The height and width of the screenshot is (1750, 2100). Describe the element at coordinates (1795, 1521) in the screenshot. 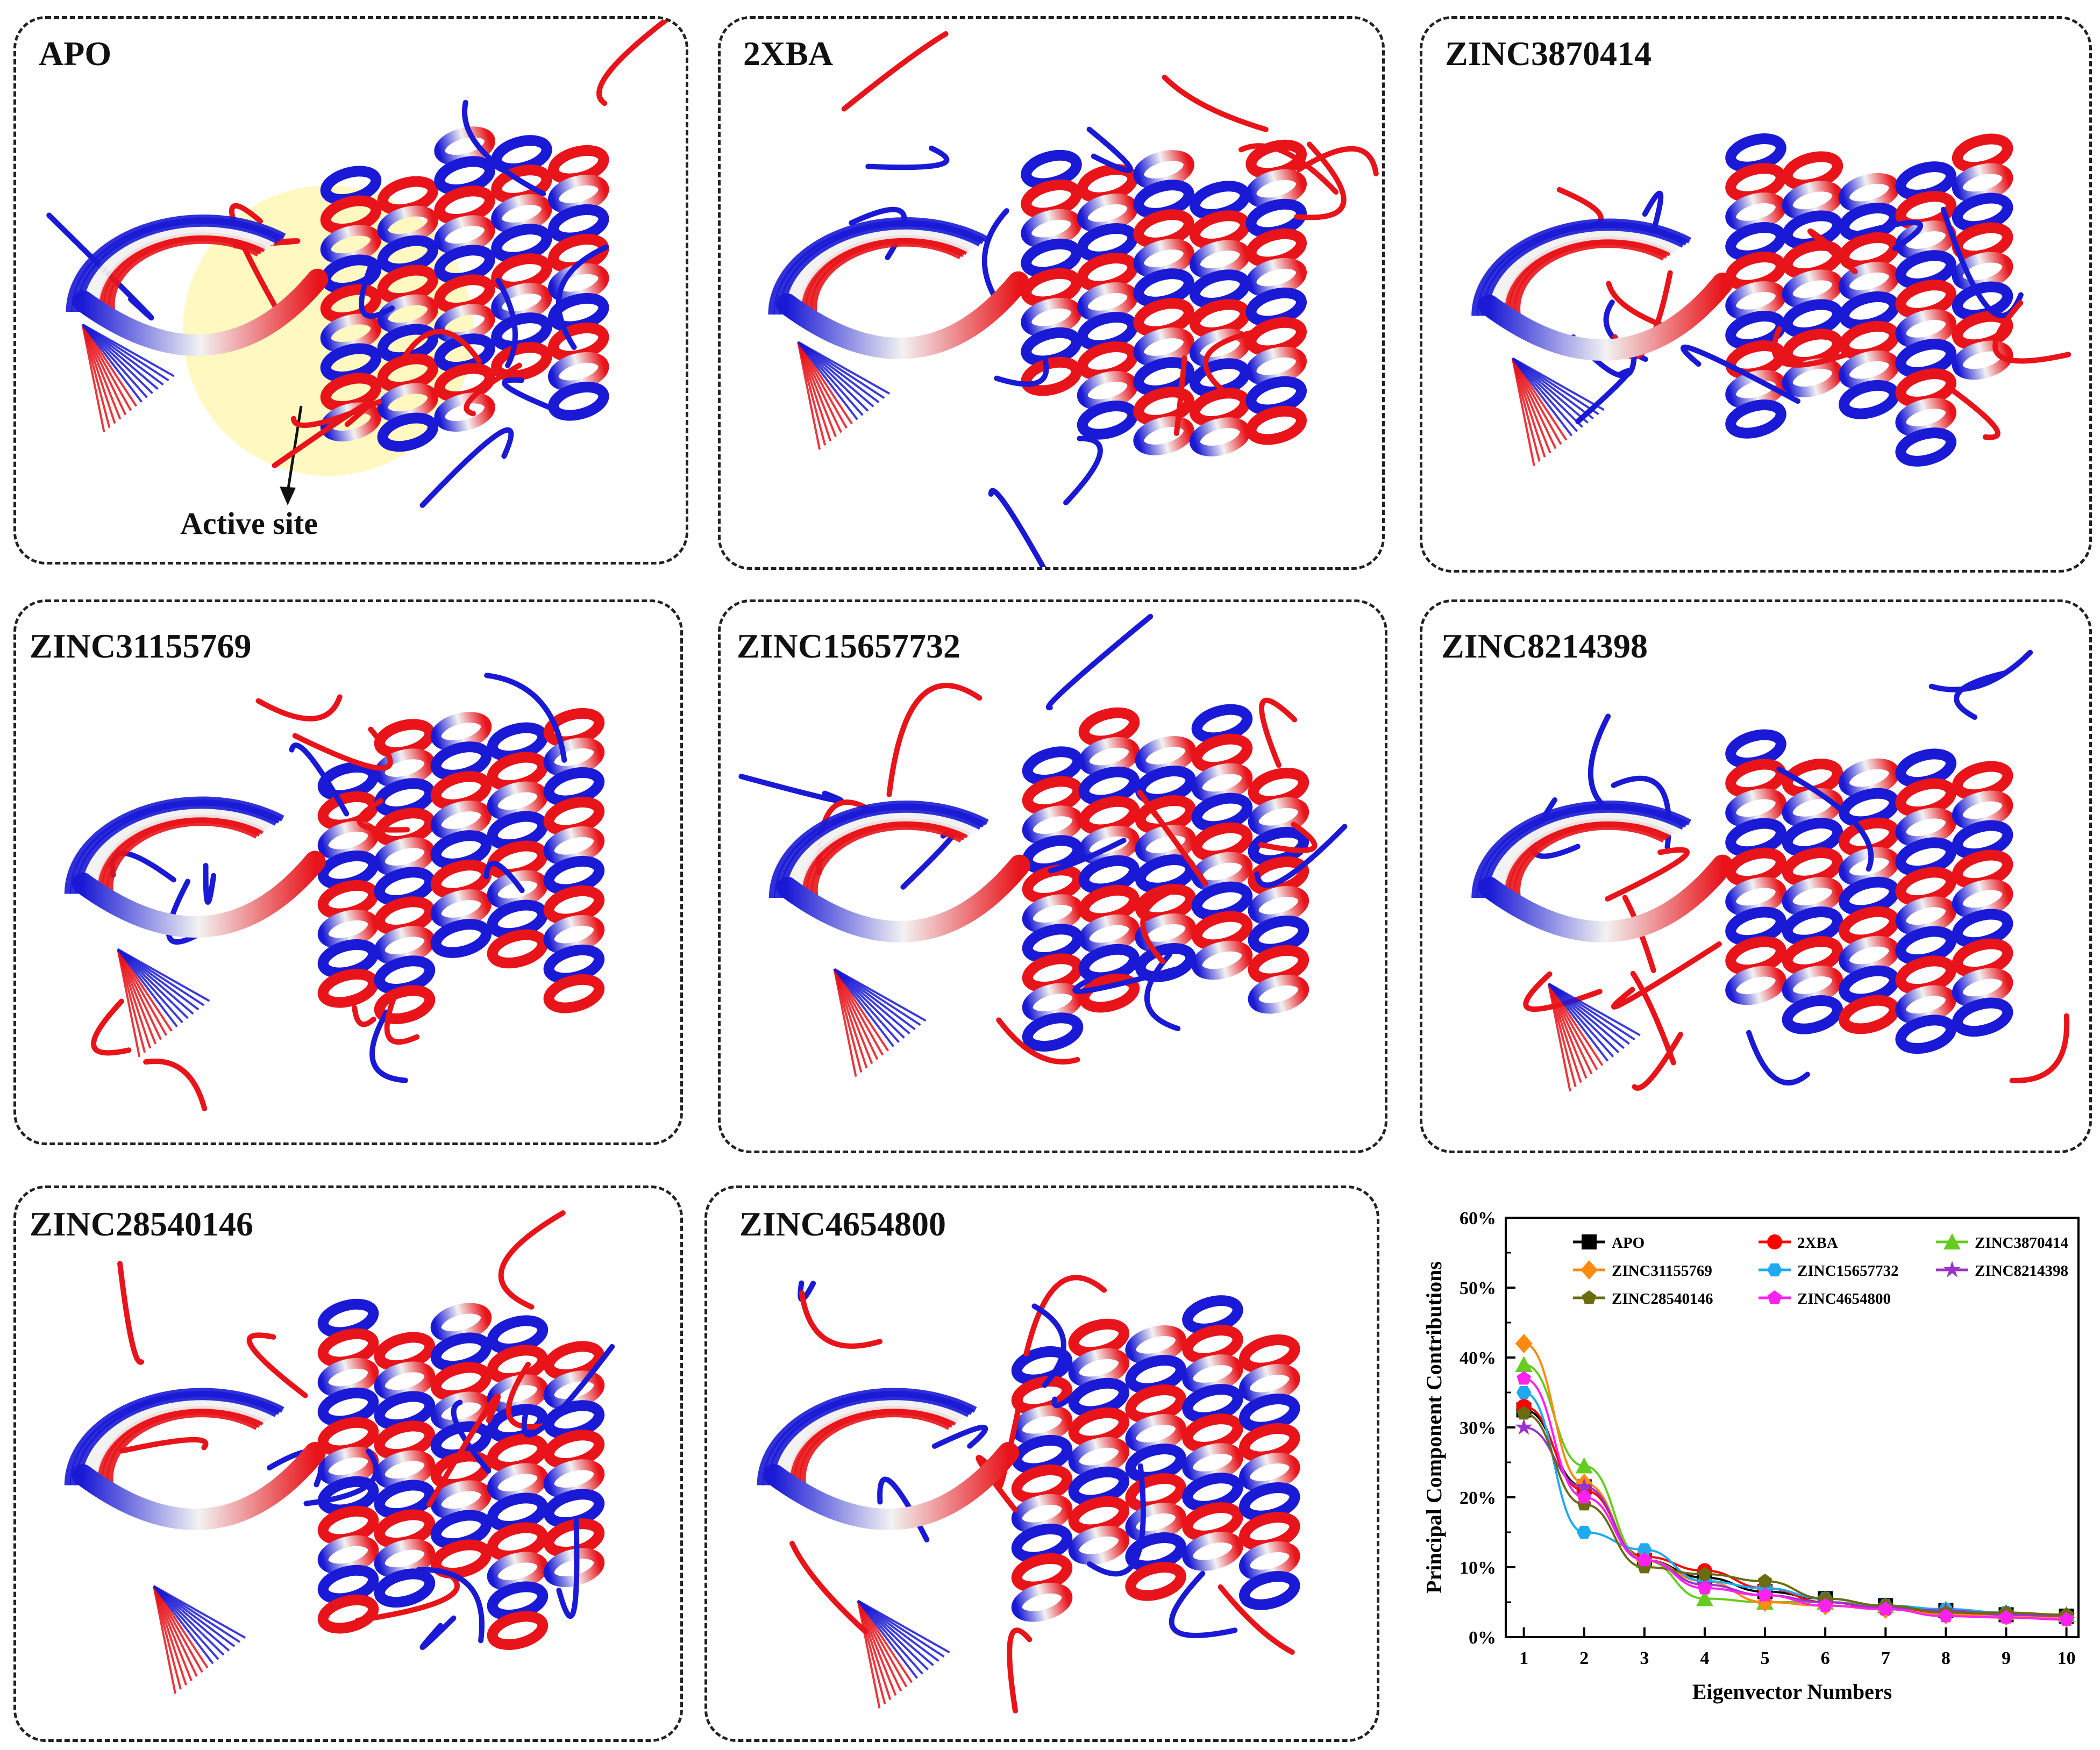

I see `series-line` at that location.